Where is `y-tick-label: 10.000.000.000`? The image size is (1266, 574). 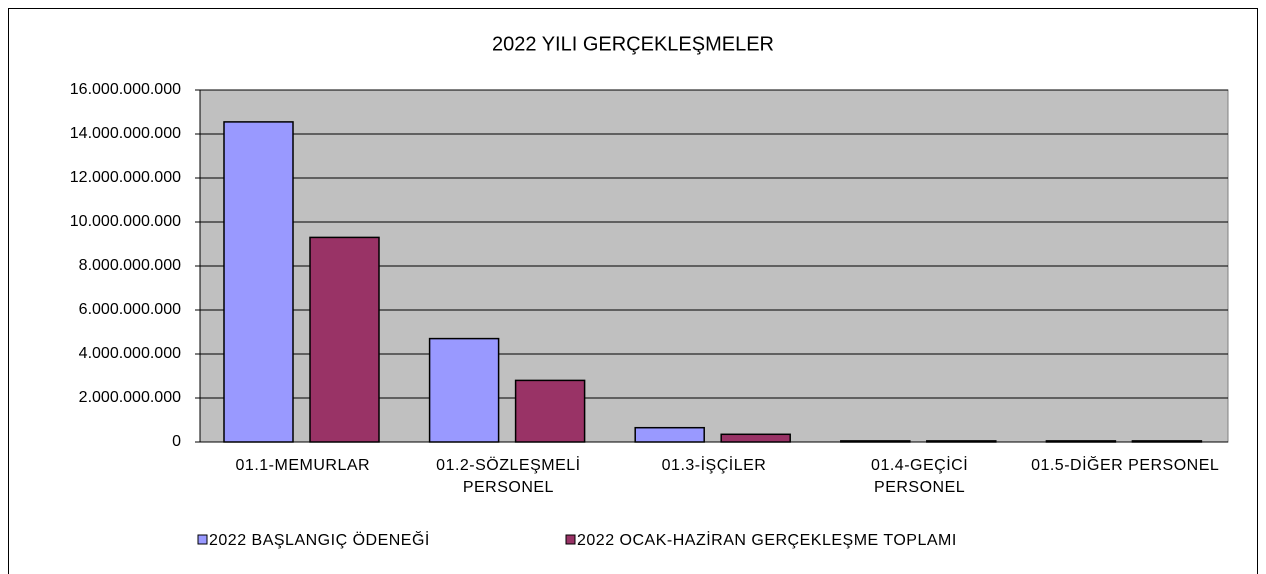
y-tick-label: 10.000.000.000 is located at coordinates (125, 221).